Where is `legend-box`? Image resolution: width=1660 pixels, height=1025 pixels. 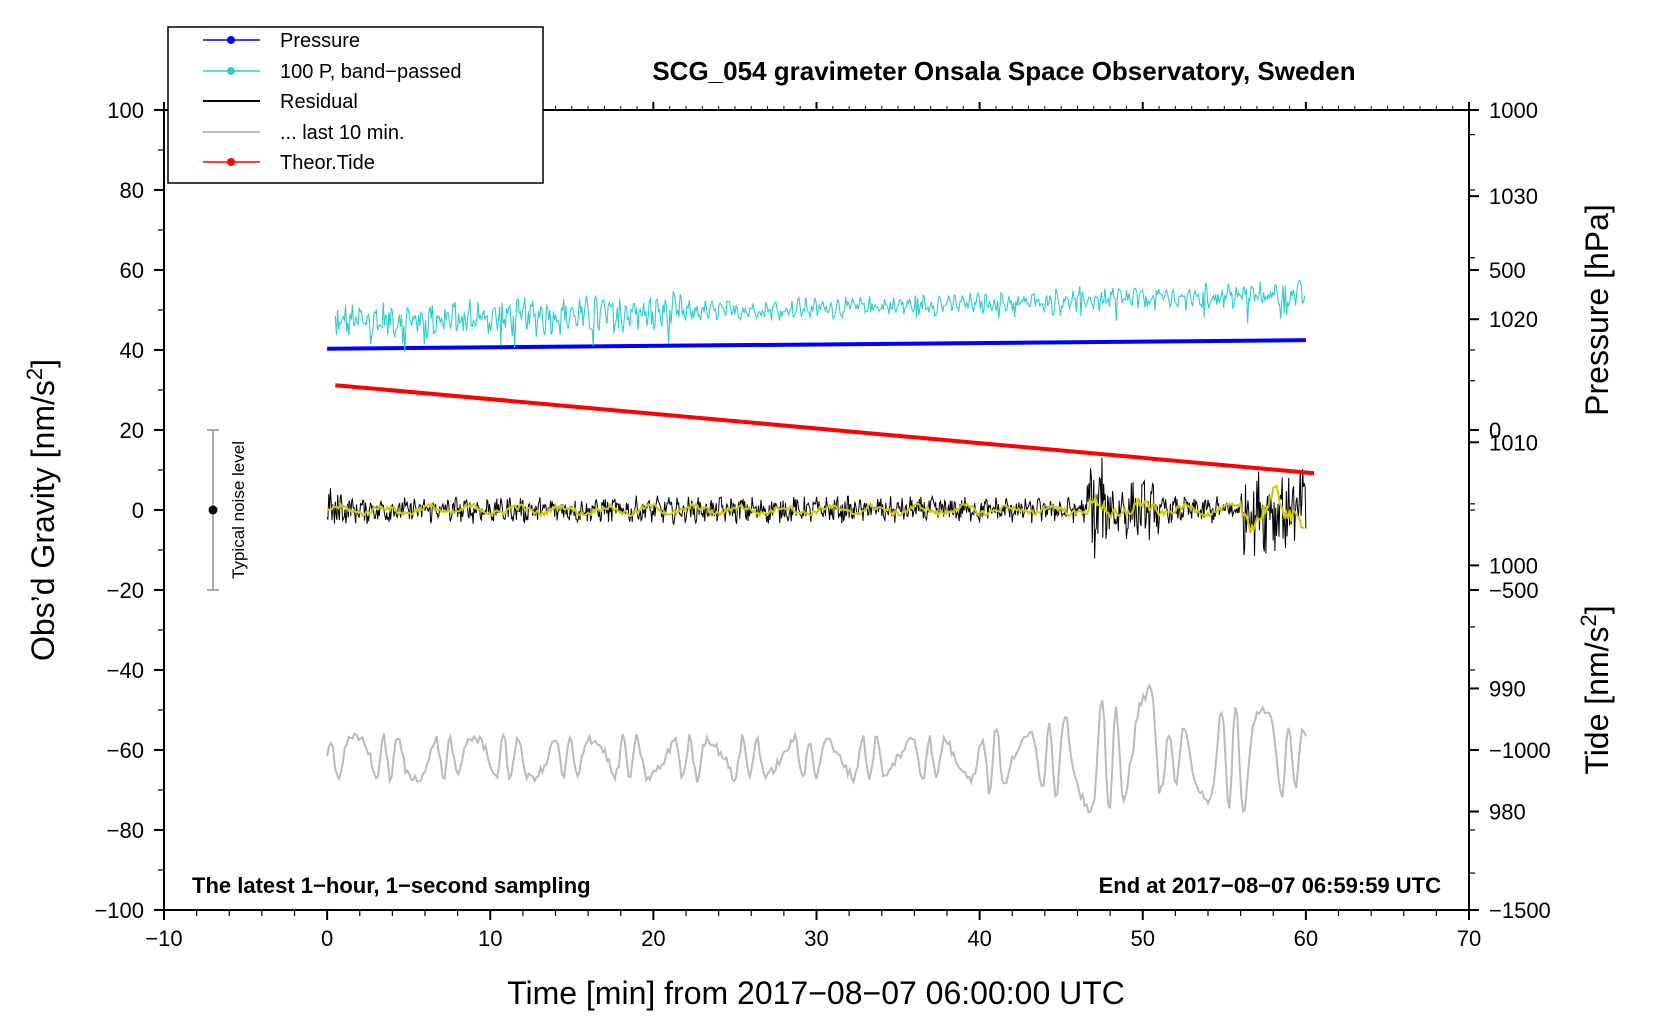 legend-box is located at coordinates (355, 105).